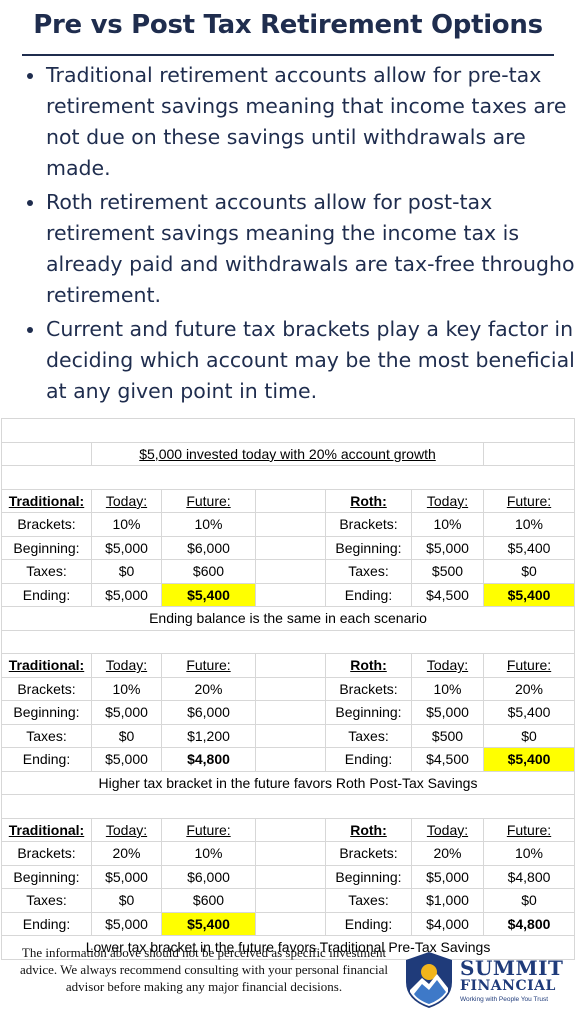 The height and width of the screenshot is (1024, 576). Describe the element at coordinates (529, 688) in the screenshot. I see `roth-future-value: 20%` at that location.